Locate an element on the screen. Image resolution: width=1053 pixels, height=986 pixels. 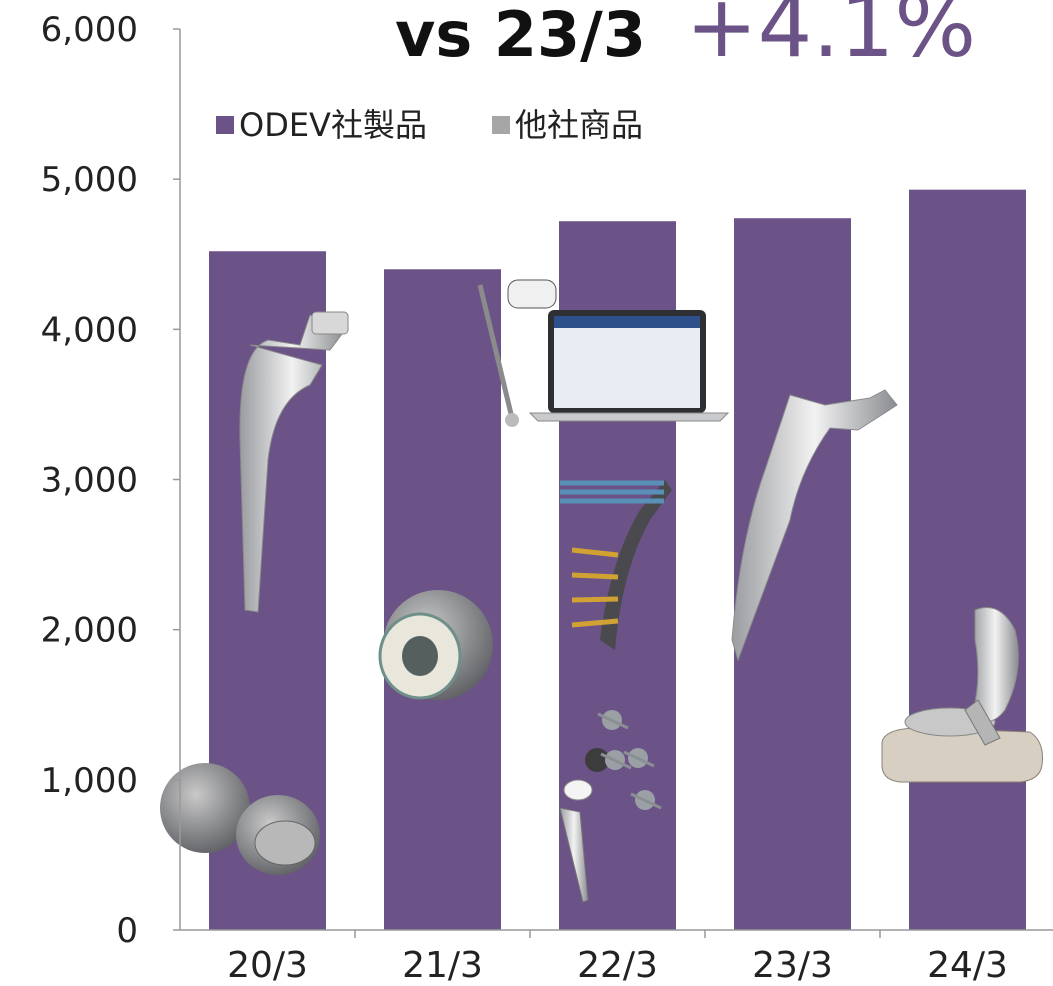
headline-prefix: vs 23/3 is located at coordinates (520, 35).